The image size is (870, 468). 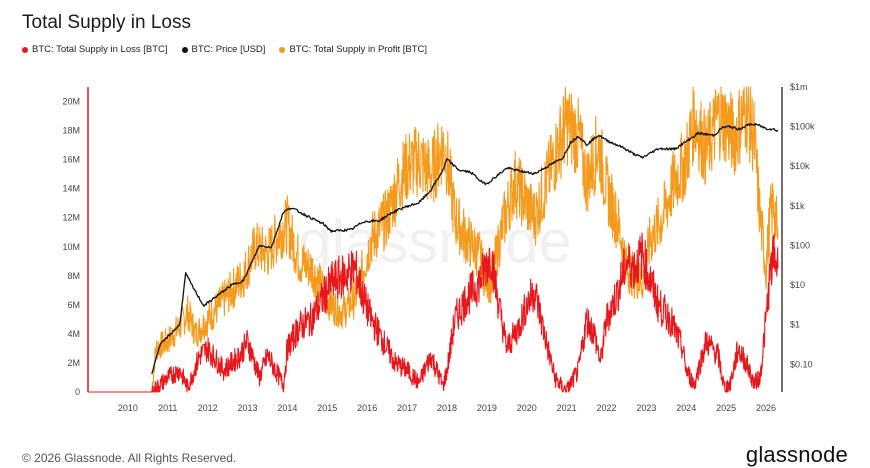 I want to click on legend-swatch-price, so click(x=184, y=49).